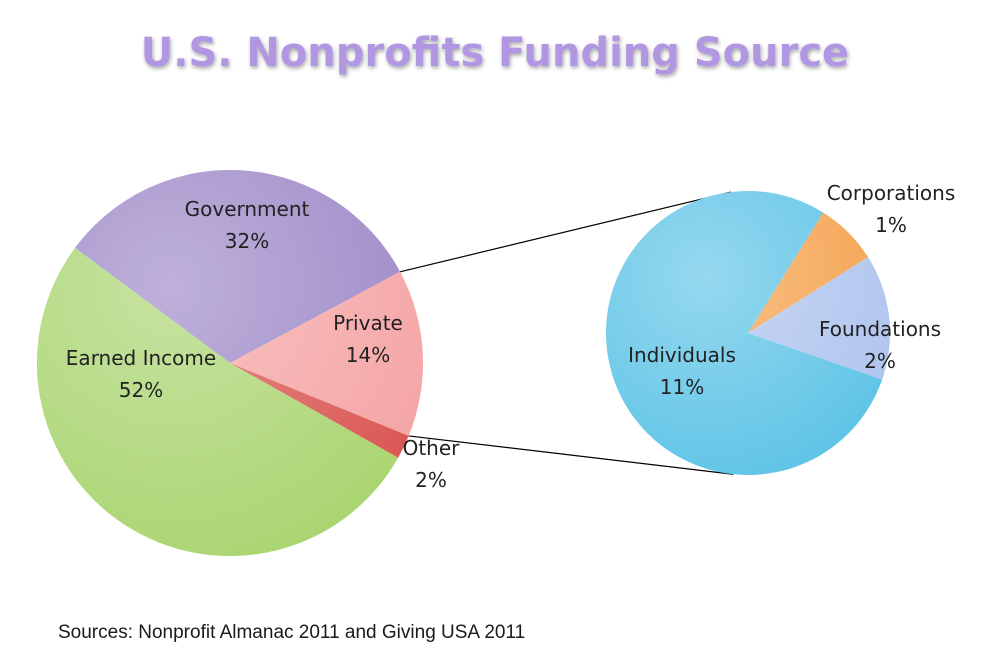  What do you see at coordinates (141, 374) in the screenshot?
I see `slice-label-earned-income: Earned Income 52%` at bounding box center [141, 374].